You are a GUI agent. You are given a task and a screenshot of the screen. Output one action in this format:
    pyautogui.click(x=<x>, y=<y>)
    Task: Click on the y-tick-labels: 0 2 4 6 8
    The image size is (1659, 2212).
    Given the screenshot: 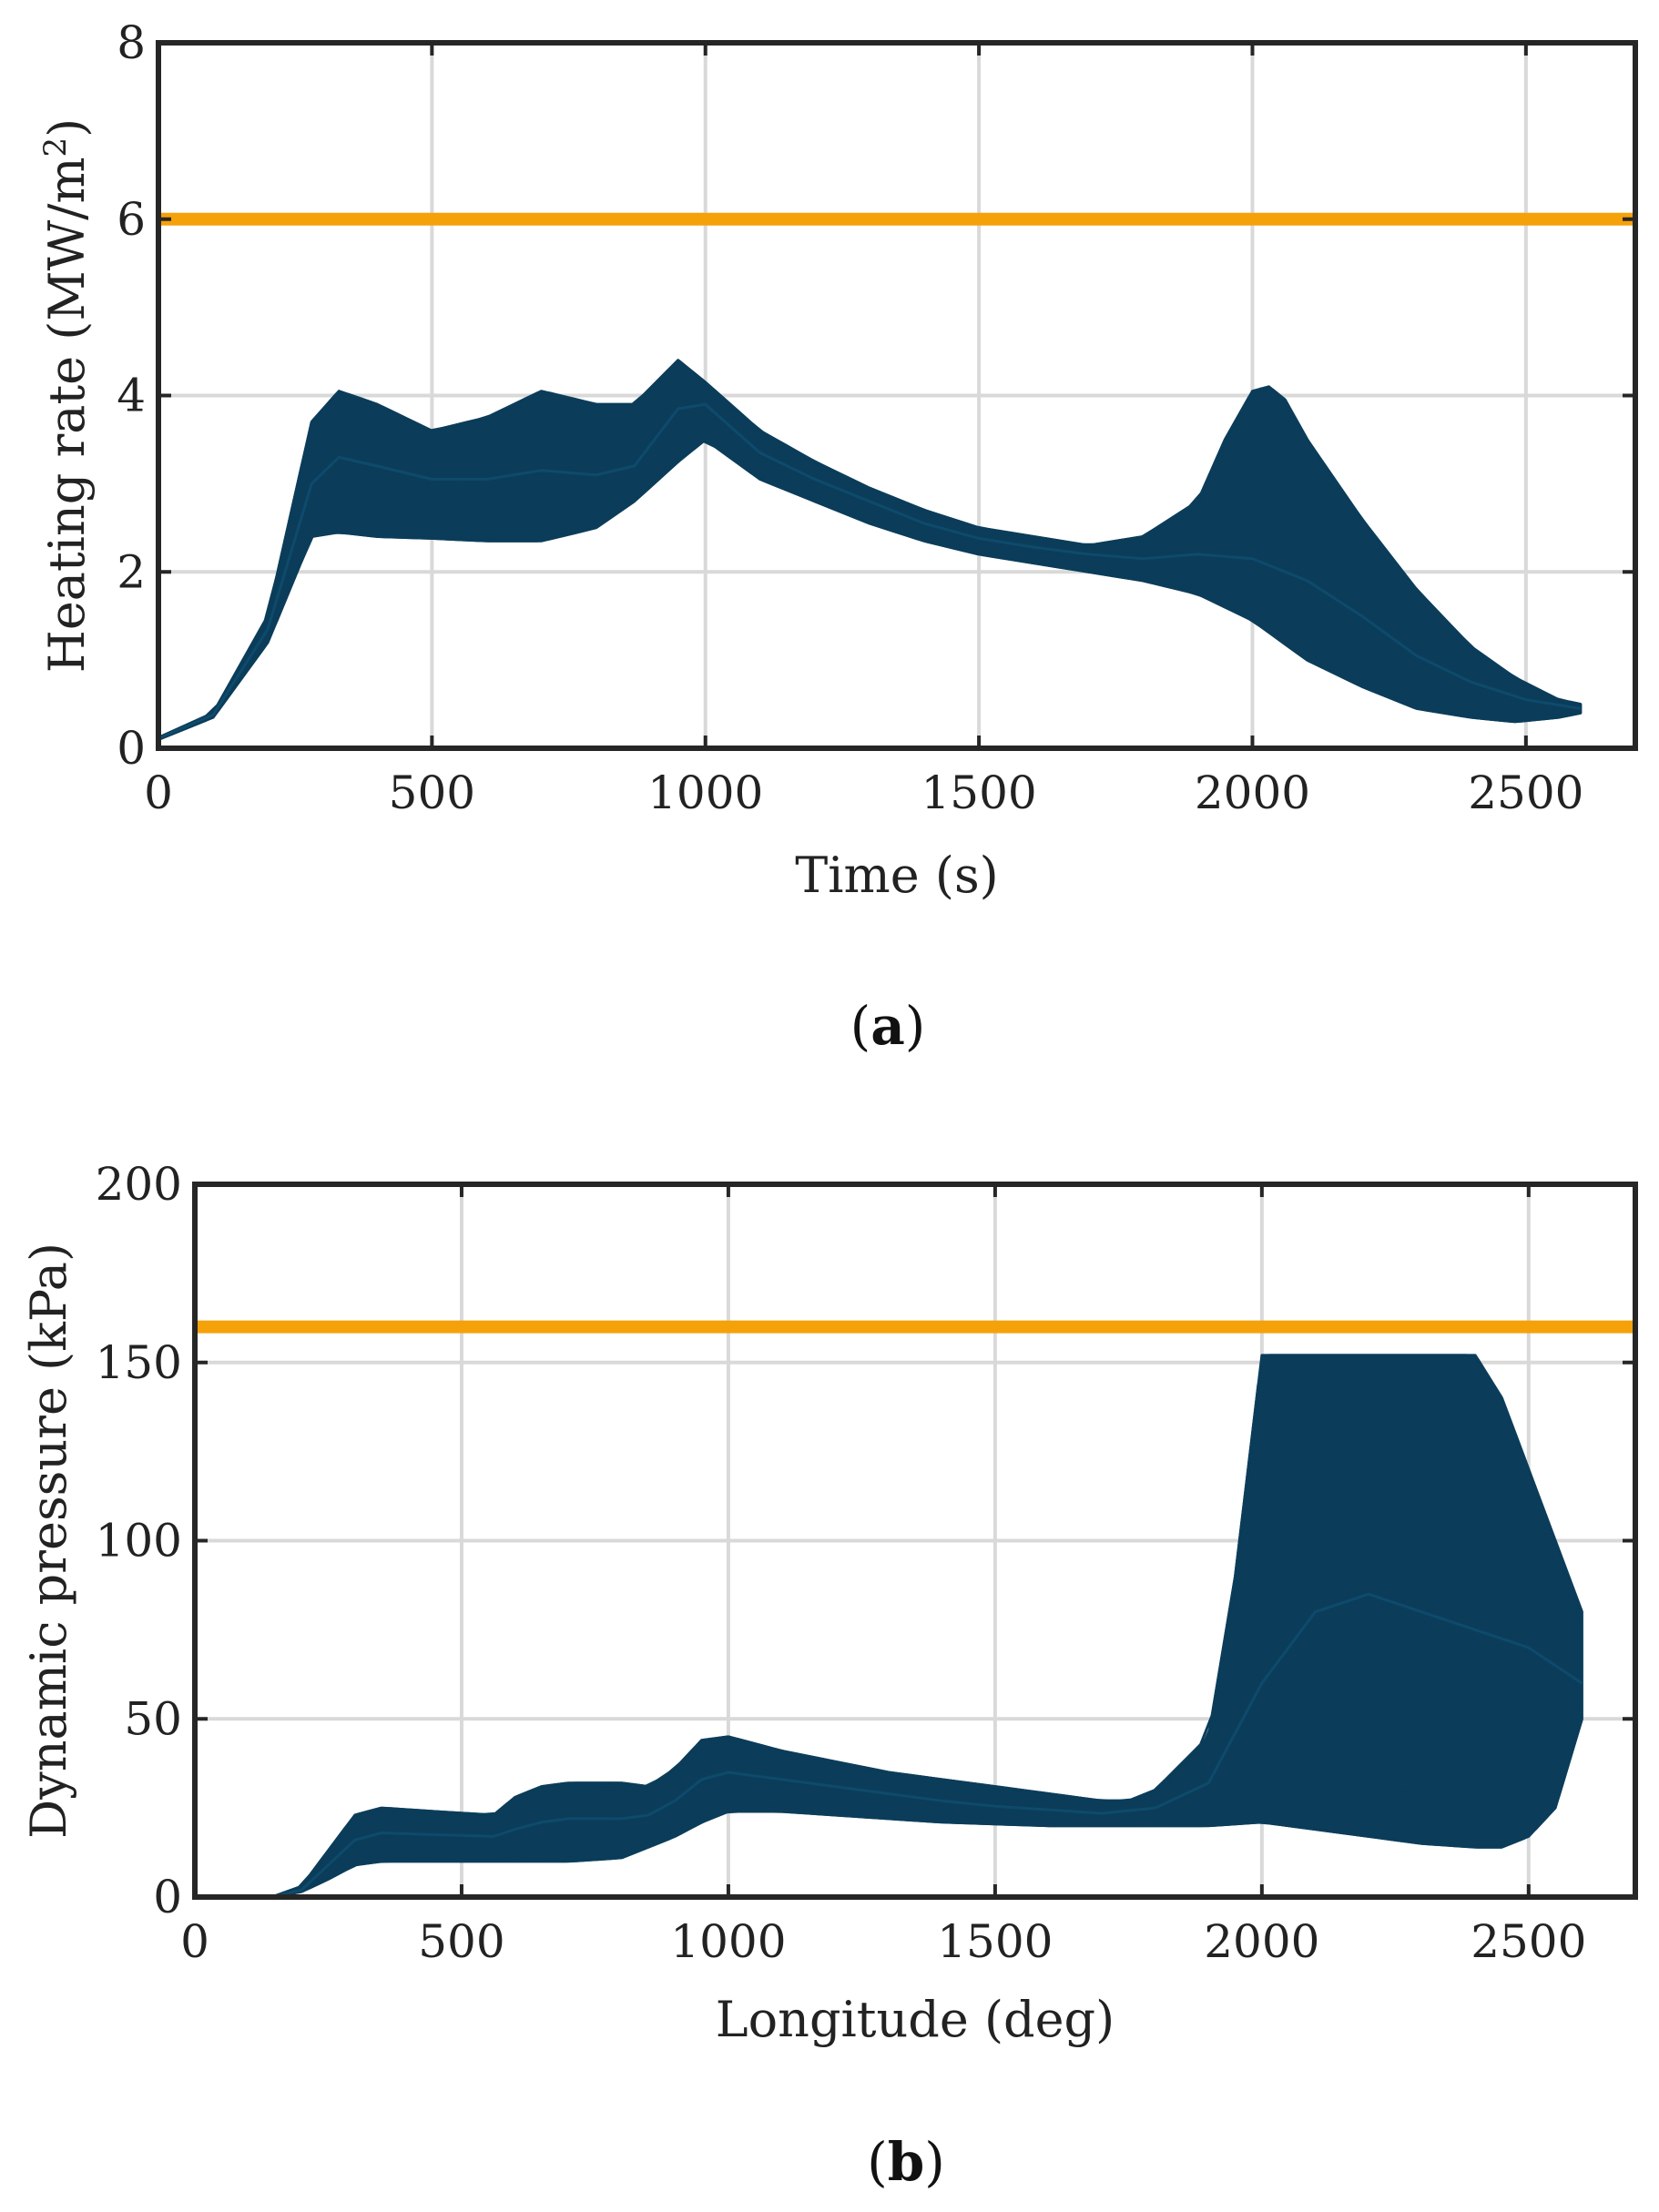 What is the action you would take?
    pyautogui.click(x=131, y=395)
    